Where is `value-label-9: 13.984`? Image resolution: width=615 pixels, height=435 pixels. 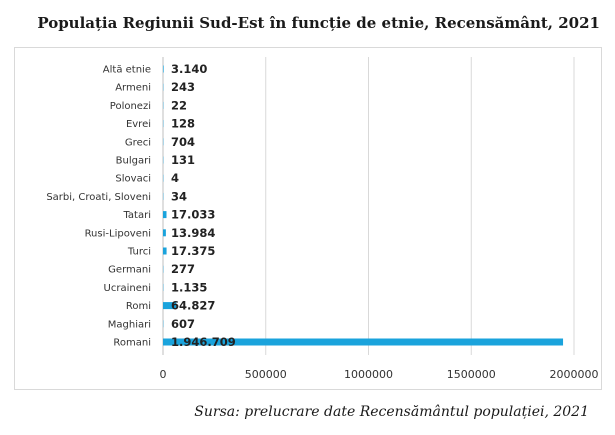
value-label-9: 13.984 is located at coordinates (193, 233).